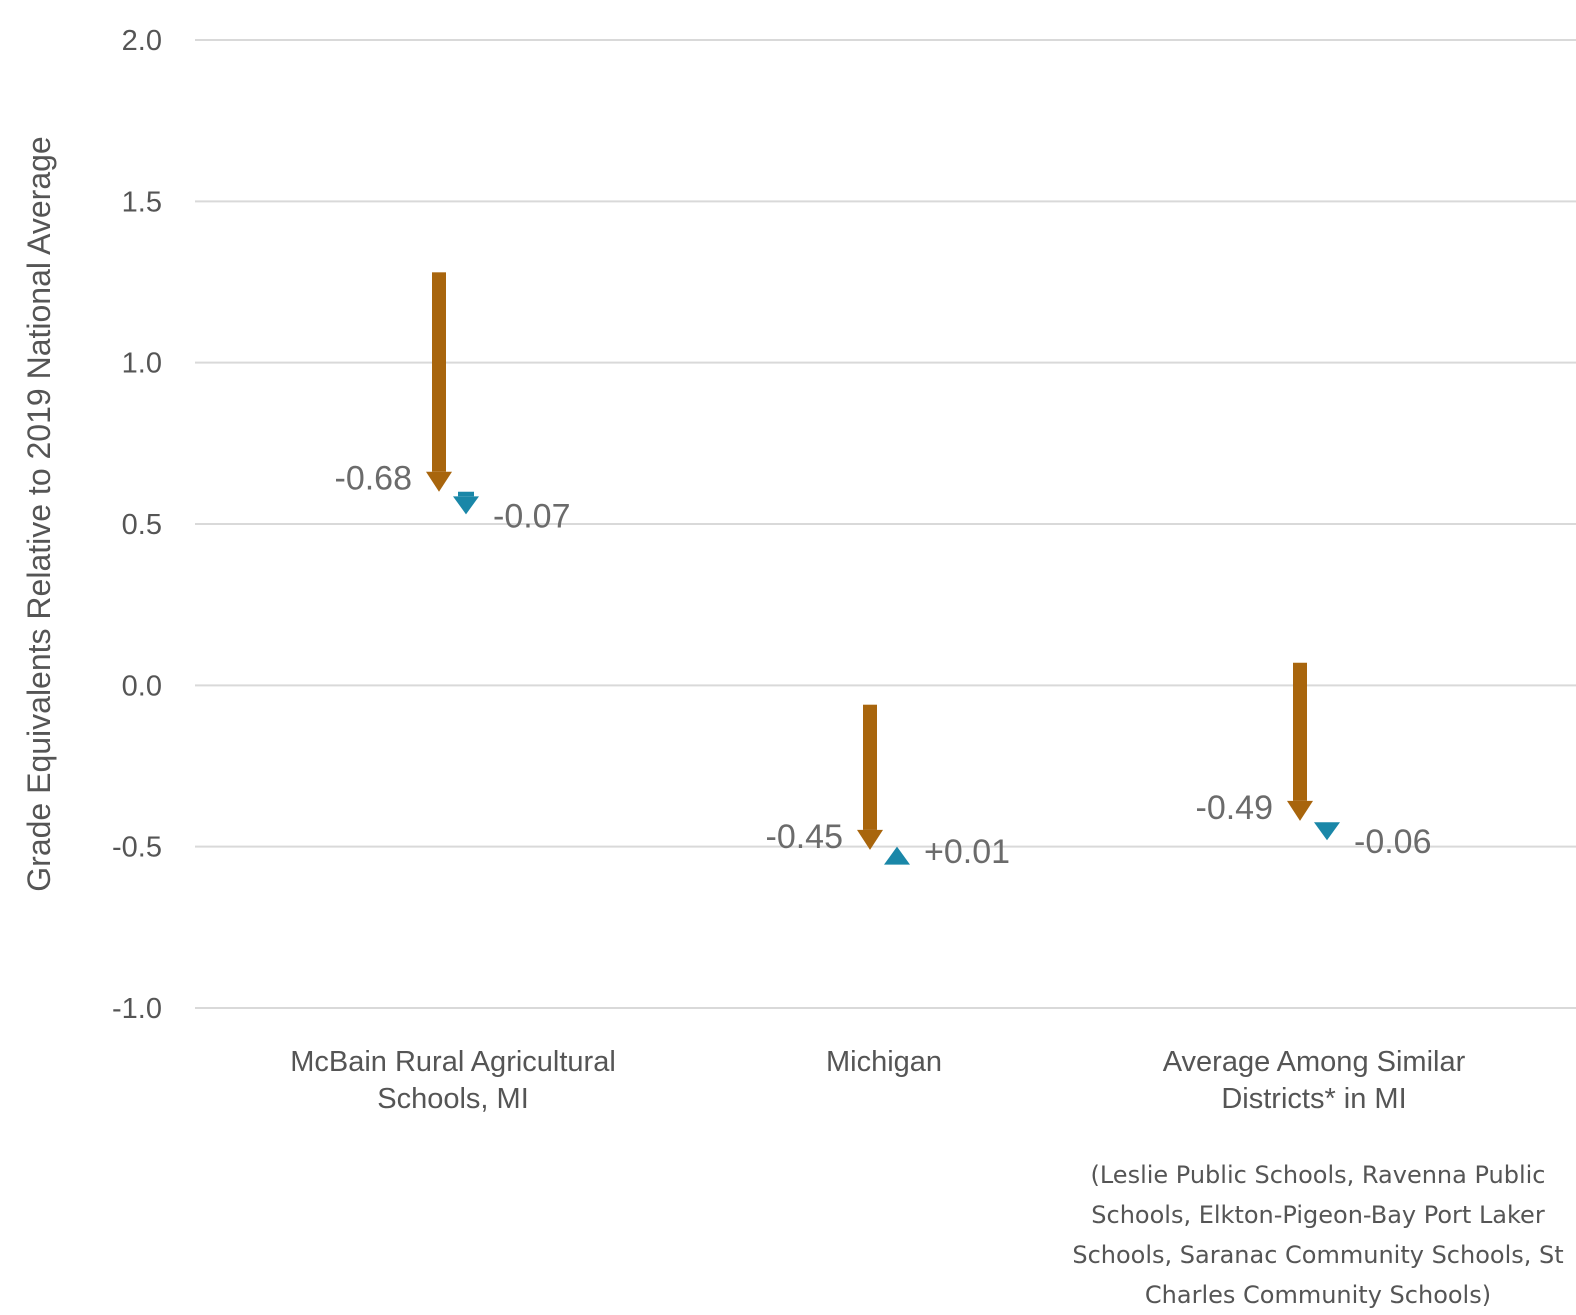 This screenshot has width=1576, height=1315. I want to click on category-label: McBain Rural Agricultural, so click(453, 1062).